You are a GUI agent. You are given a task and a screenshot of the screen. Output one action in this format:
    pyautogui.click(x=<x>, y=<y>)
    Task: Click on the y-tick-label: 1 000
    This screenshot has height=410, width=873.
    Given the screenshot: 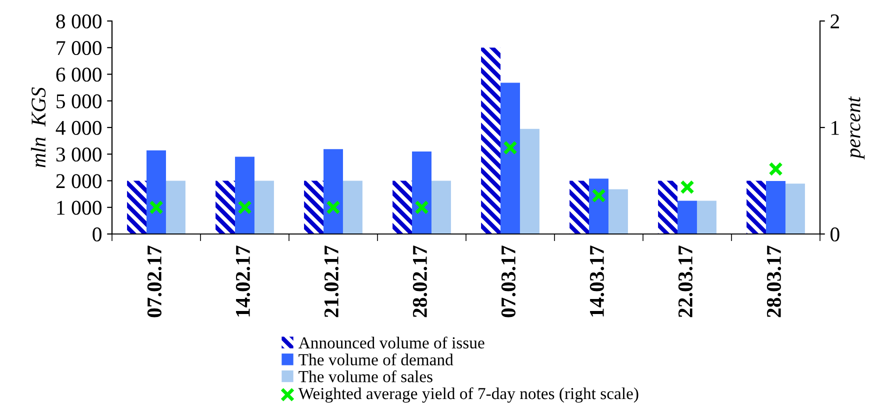 What is the action you would take?
    pyautogui.click(x=79, y=207)
    